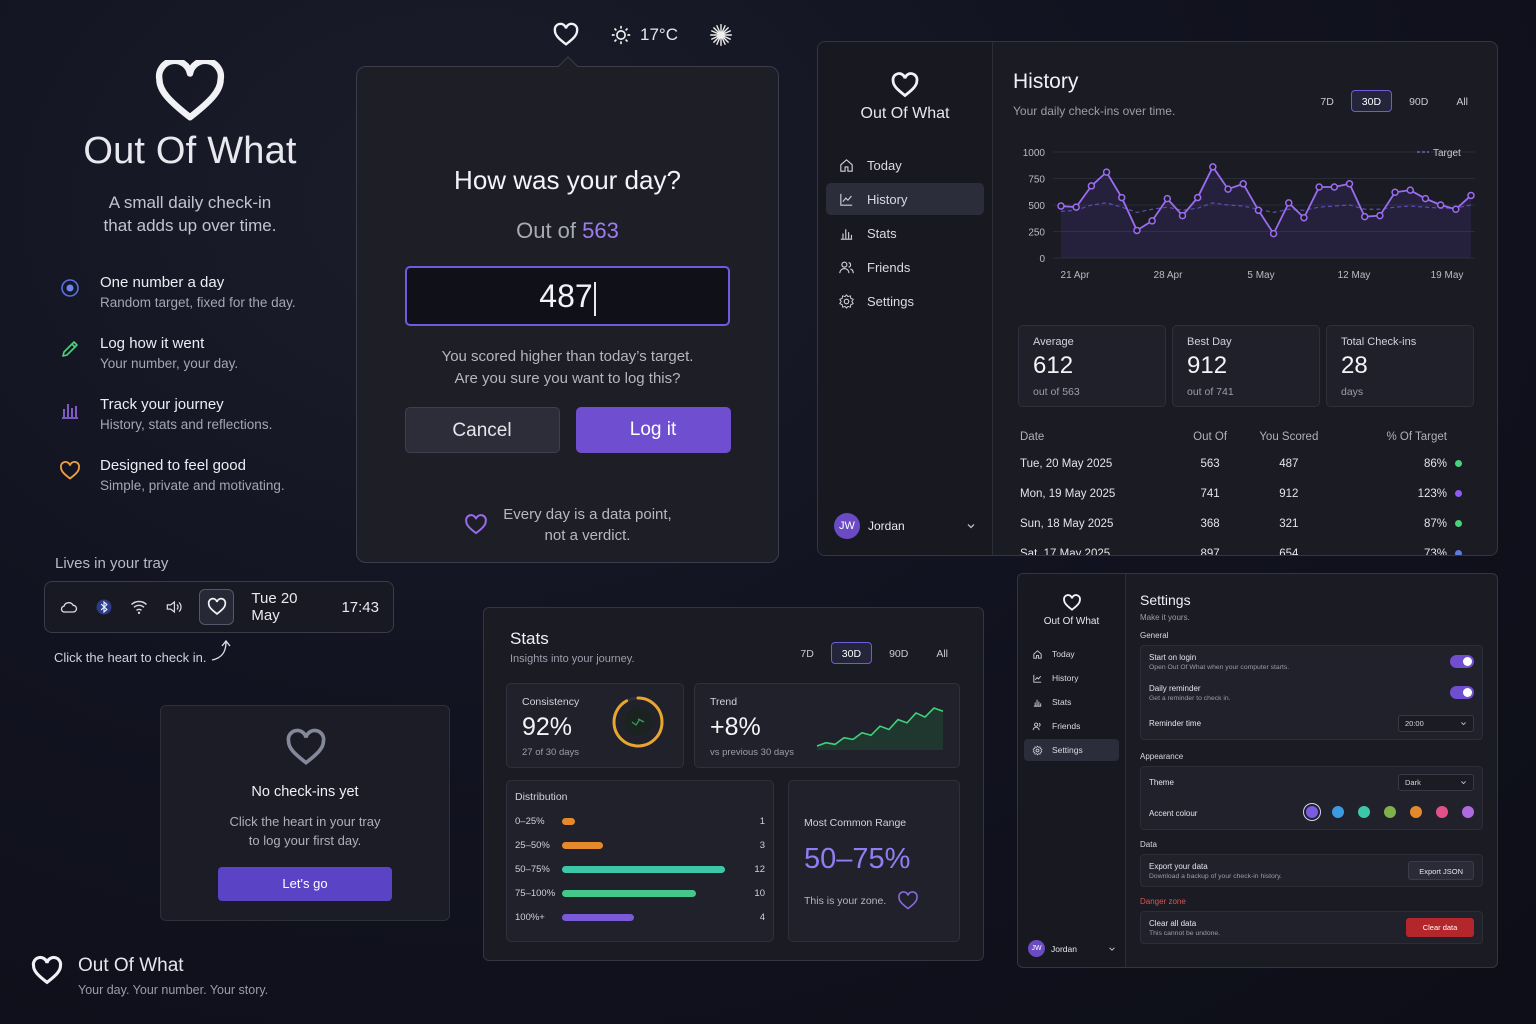 The image size is (1536, 1024). I want to click on volume-icon, so click(174, 607).